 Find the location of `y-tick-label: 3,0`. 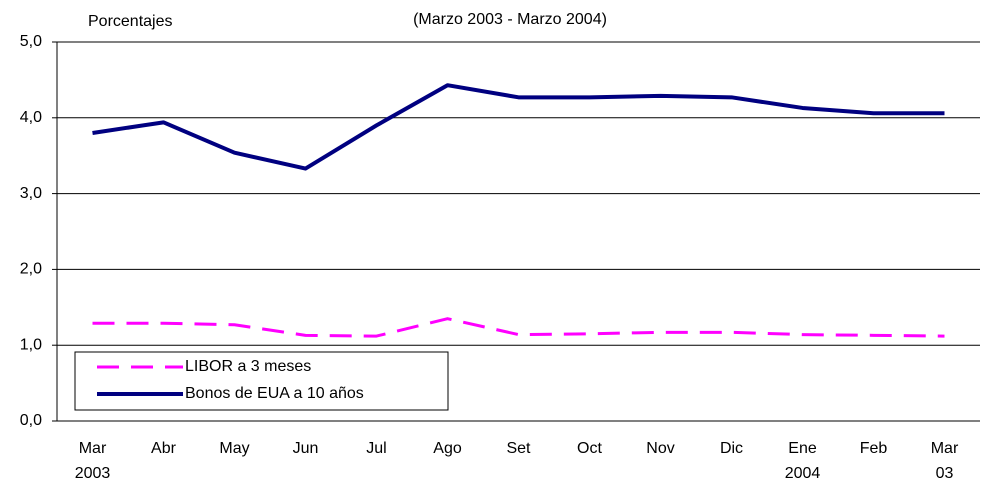

y-tick-label: 3,0 is located at coordinates (31, 193).